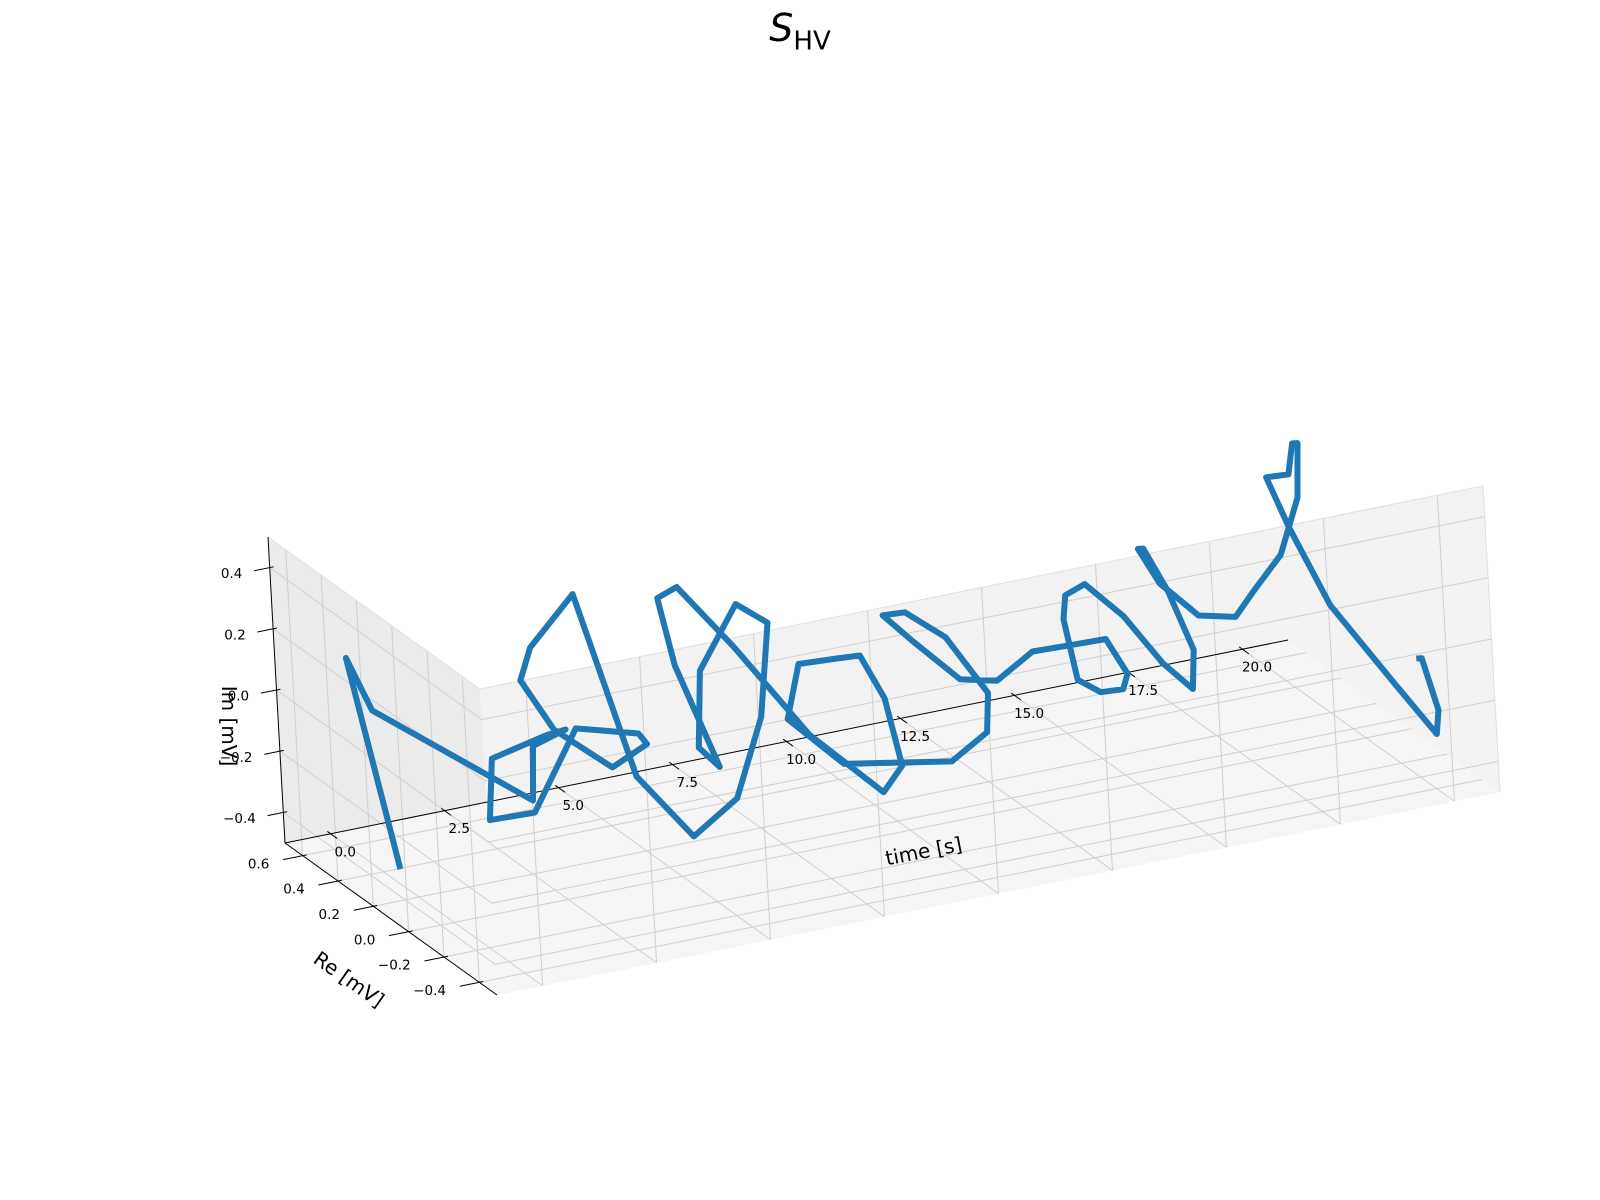 The width and height of the screenshot is (1600, 1200). Describe the element at coordinates (429, 991) in the screenshot. I see `y-tick-label: −0.4` at that location.